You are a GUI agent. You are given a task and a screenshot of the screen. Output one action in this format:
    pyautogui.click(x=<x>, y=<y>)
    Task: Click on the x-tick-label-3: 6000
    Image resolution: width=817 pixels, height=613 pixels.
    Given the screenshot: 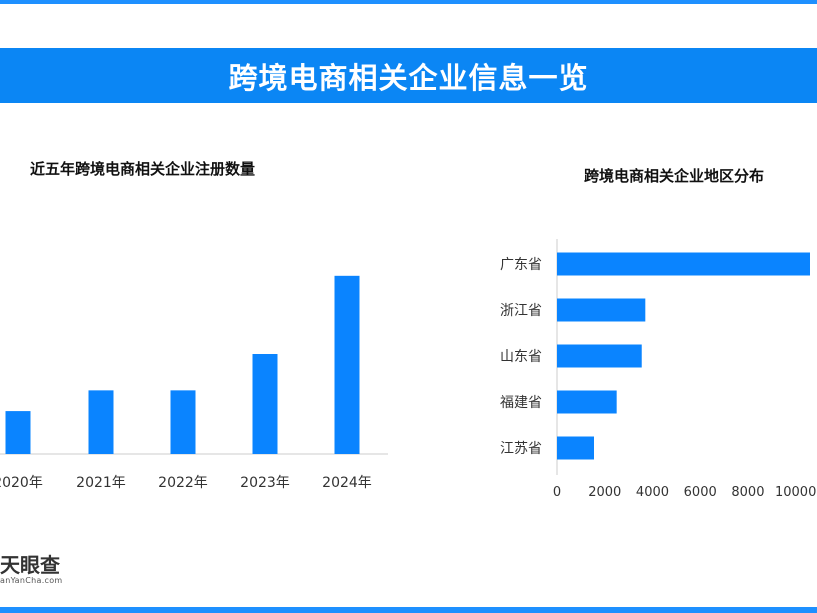 What is the action you would take?
    pyautogui.click(x=700, y=492)
    